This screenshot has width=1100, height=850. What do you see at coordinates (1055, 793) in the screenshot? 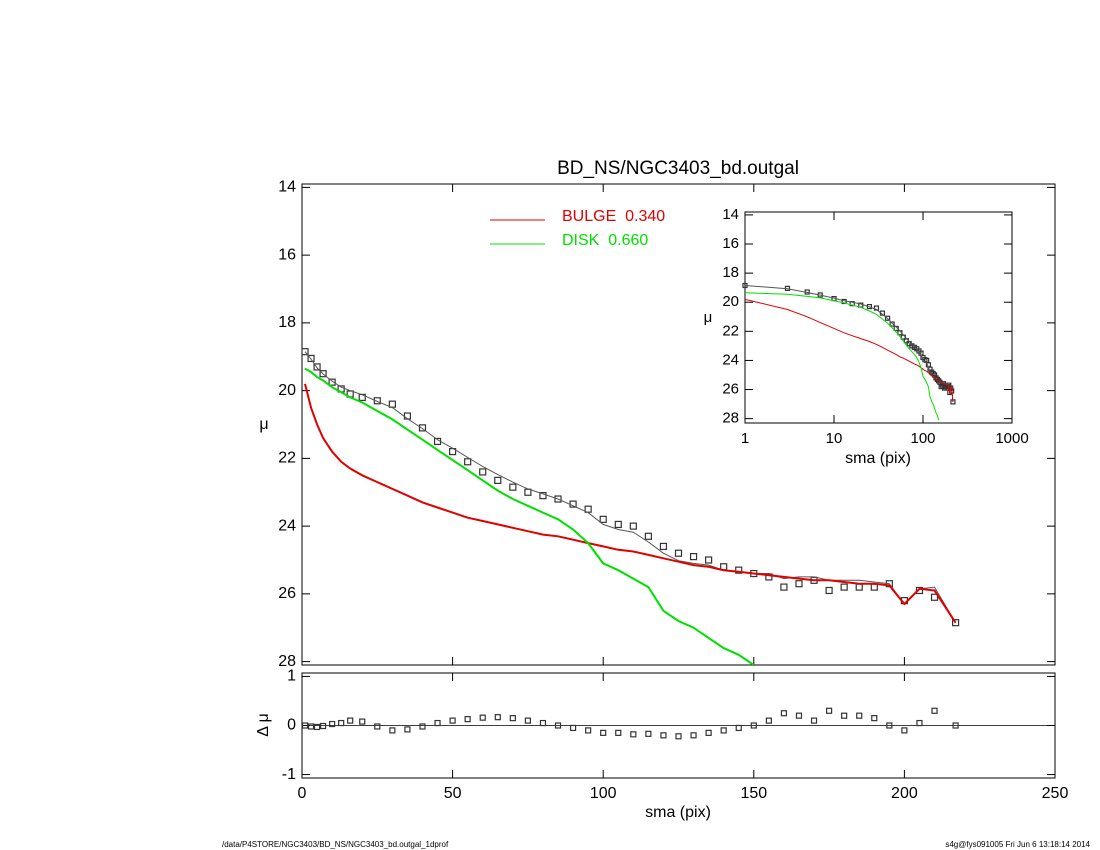
I see `x-tick-label: 250` at bounding box center [1055, 793].